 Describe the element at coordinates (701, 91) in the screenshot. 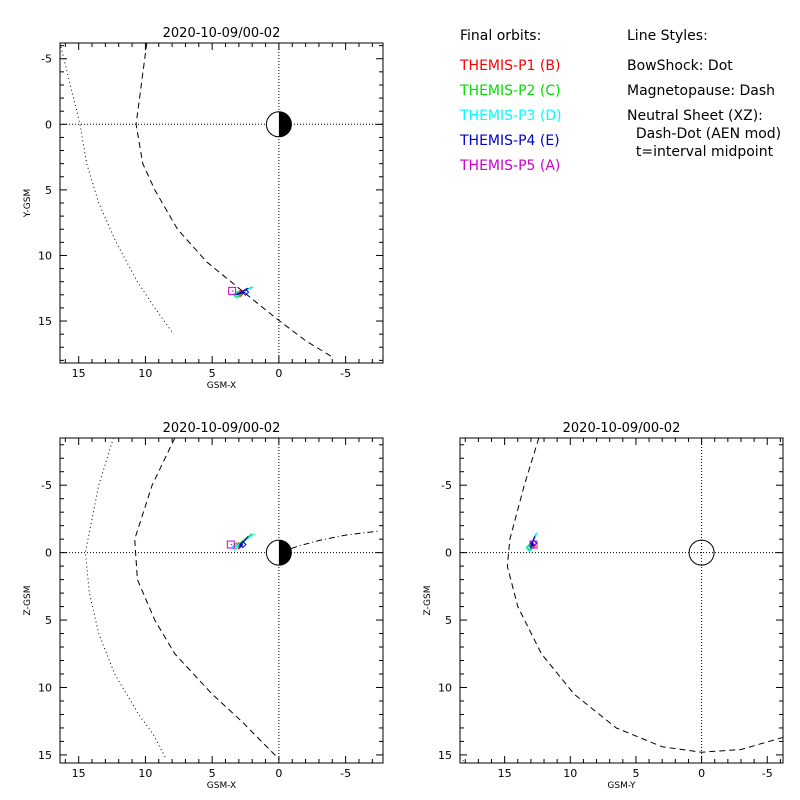

I see `legend-style-magnetopause: Magnetopause: Dash` at that location.